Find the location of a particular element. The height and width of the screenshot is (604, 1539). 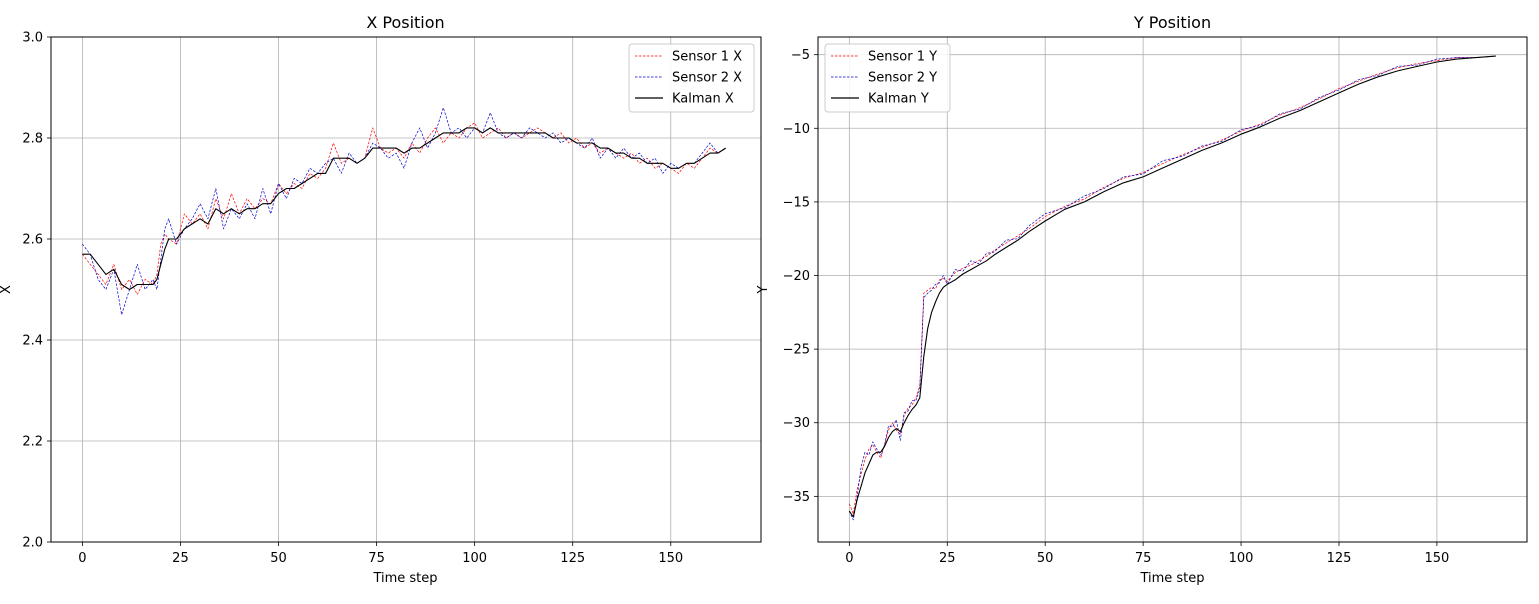

chart-title: X Position is located at coordinates (405, 22).